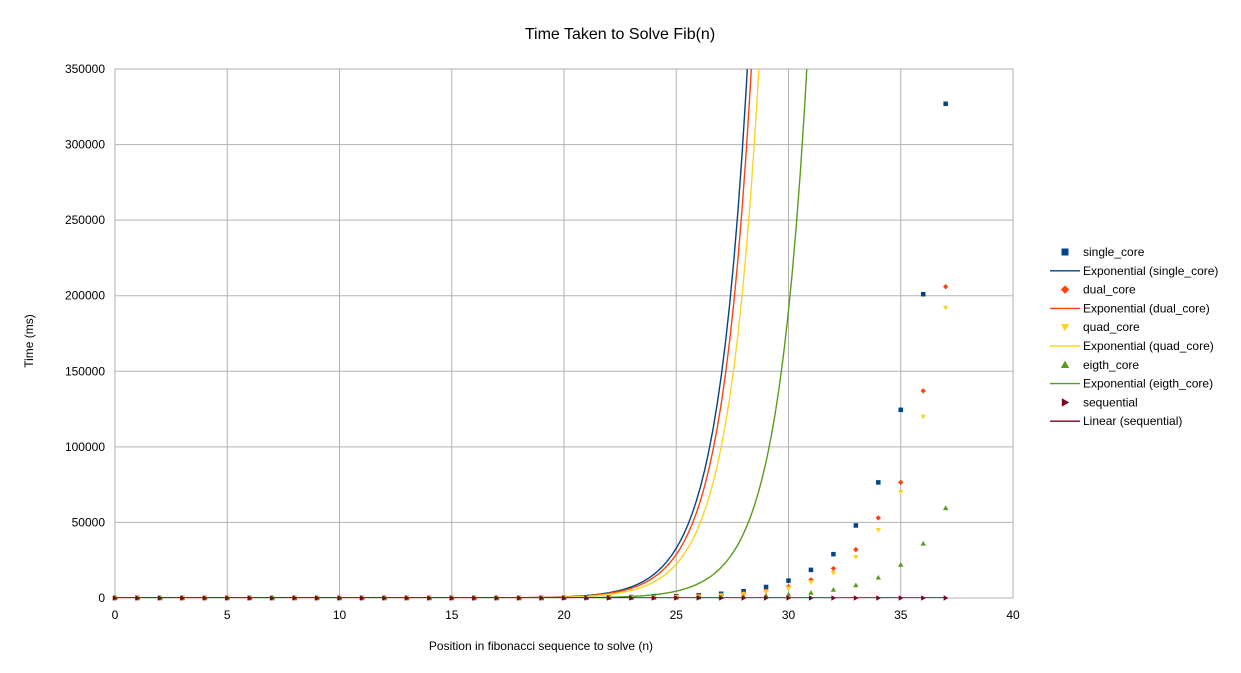  Describe the element at coordinates (530, 553) in the screenshot. I see `series-eigth_core` at that location.